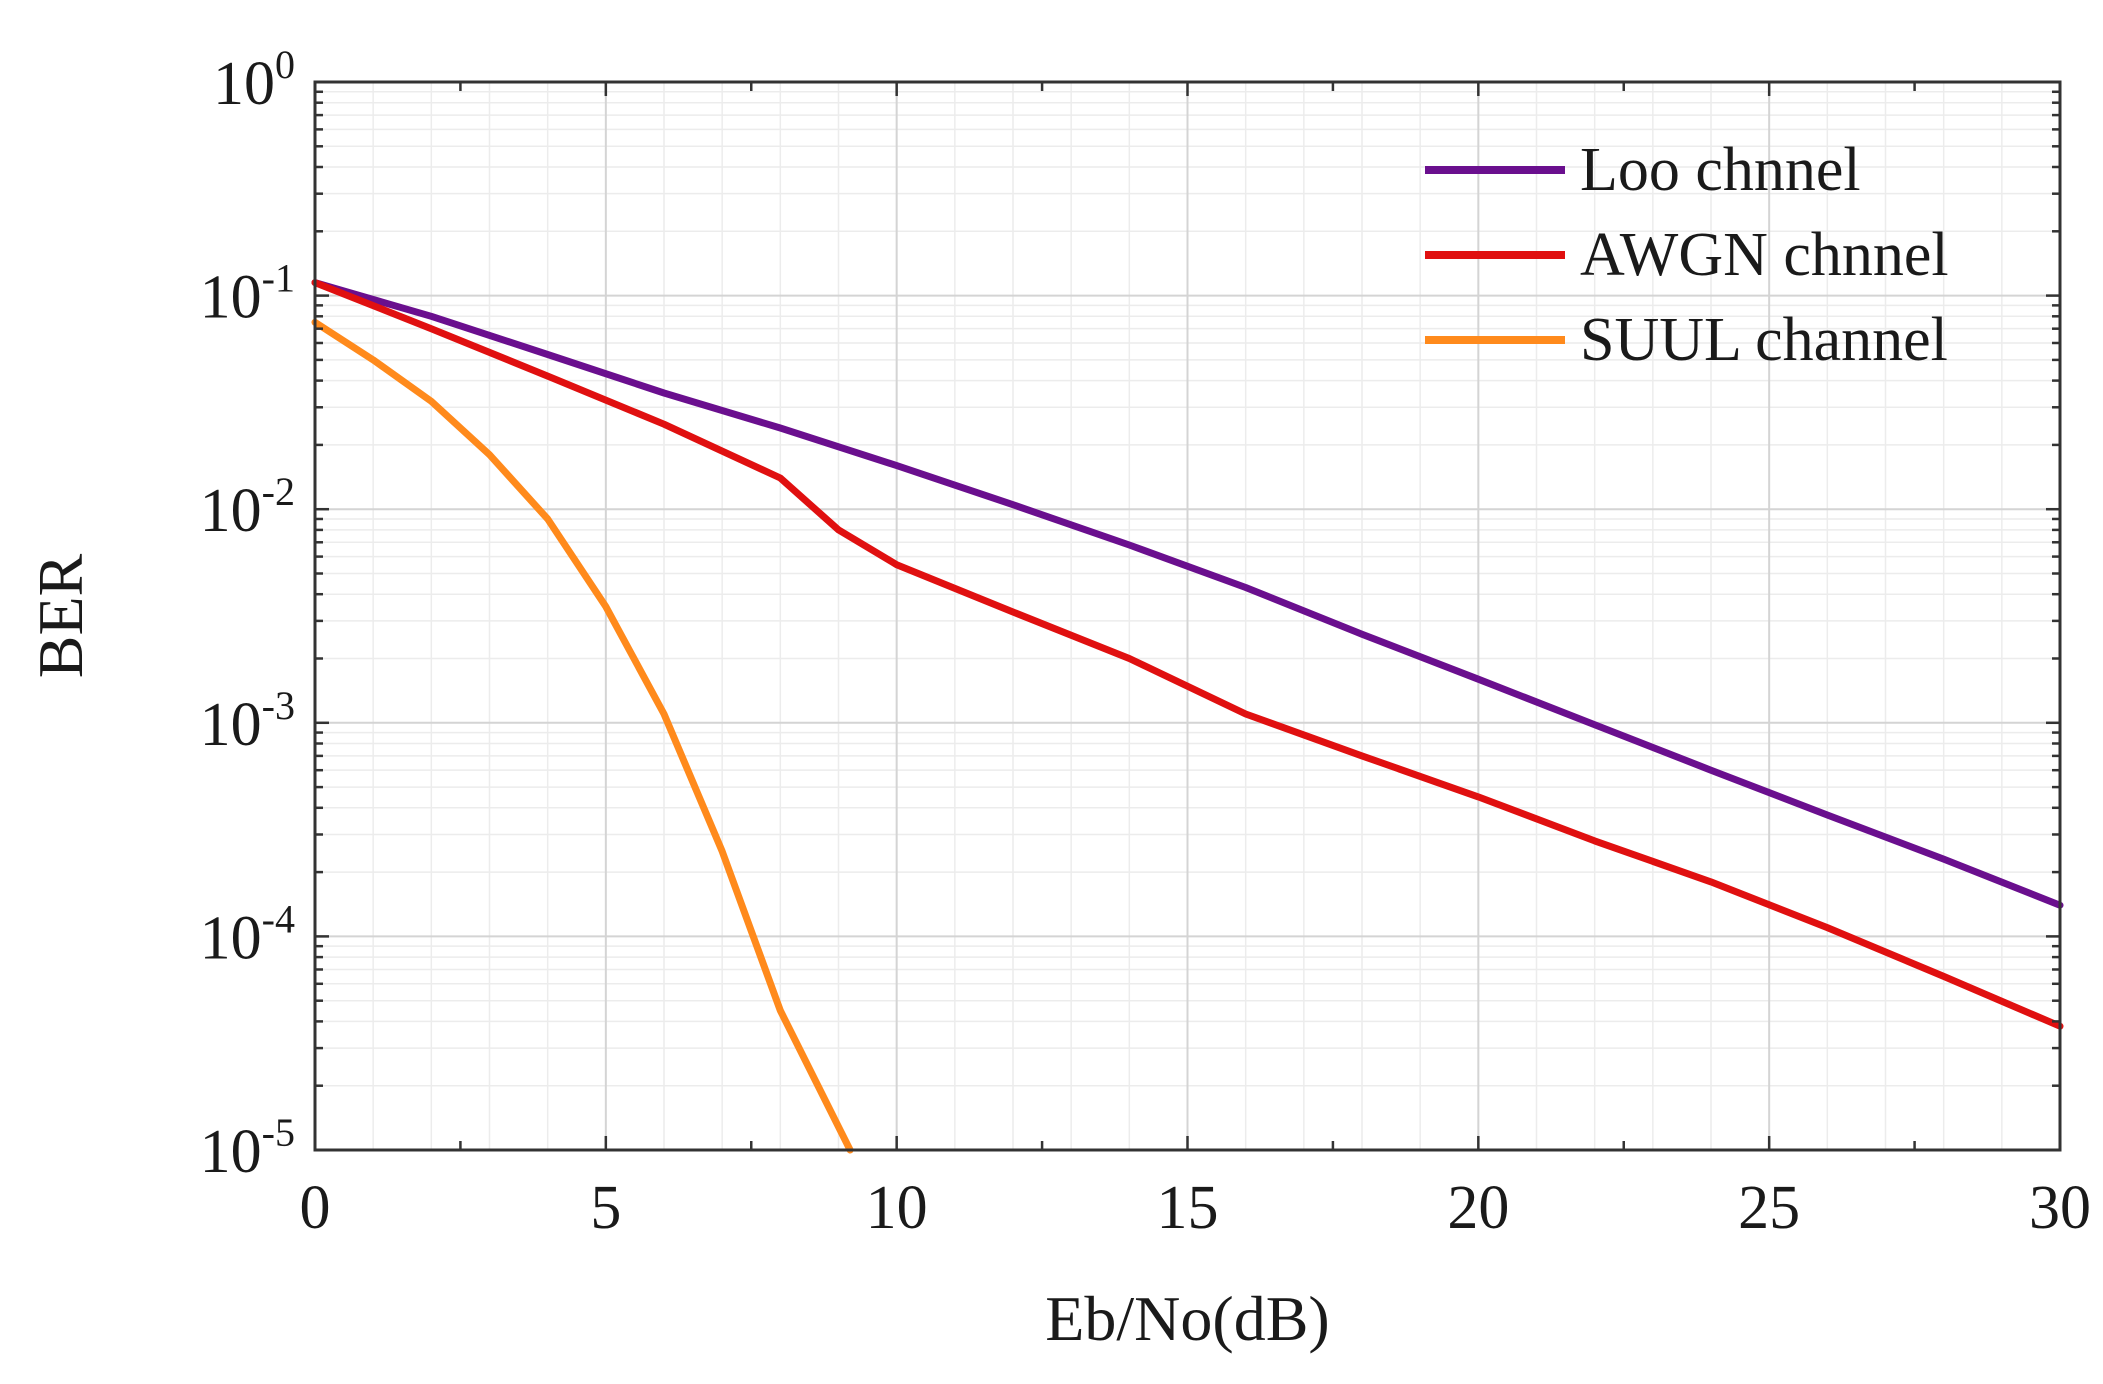 This screenshot has height=1384, width=2103. I want to click on x-tick-label: 30, so click(2060, 1208).